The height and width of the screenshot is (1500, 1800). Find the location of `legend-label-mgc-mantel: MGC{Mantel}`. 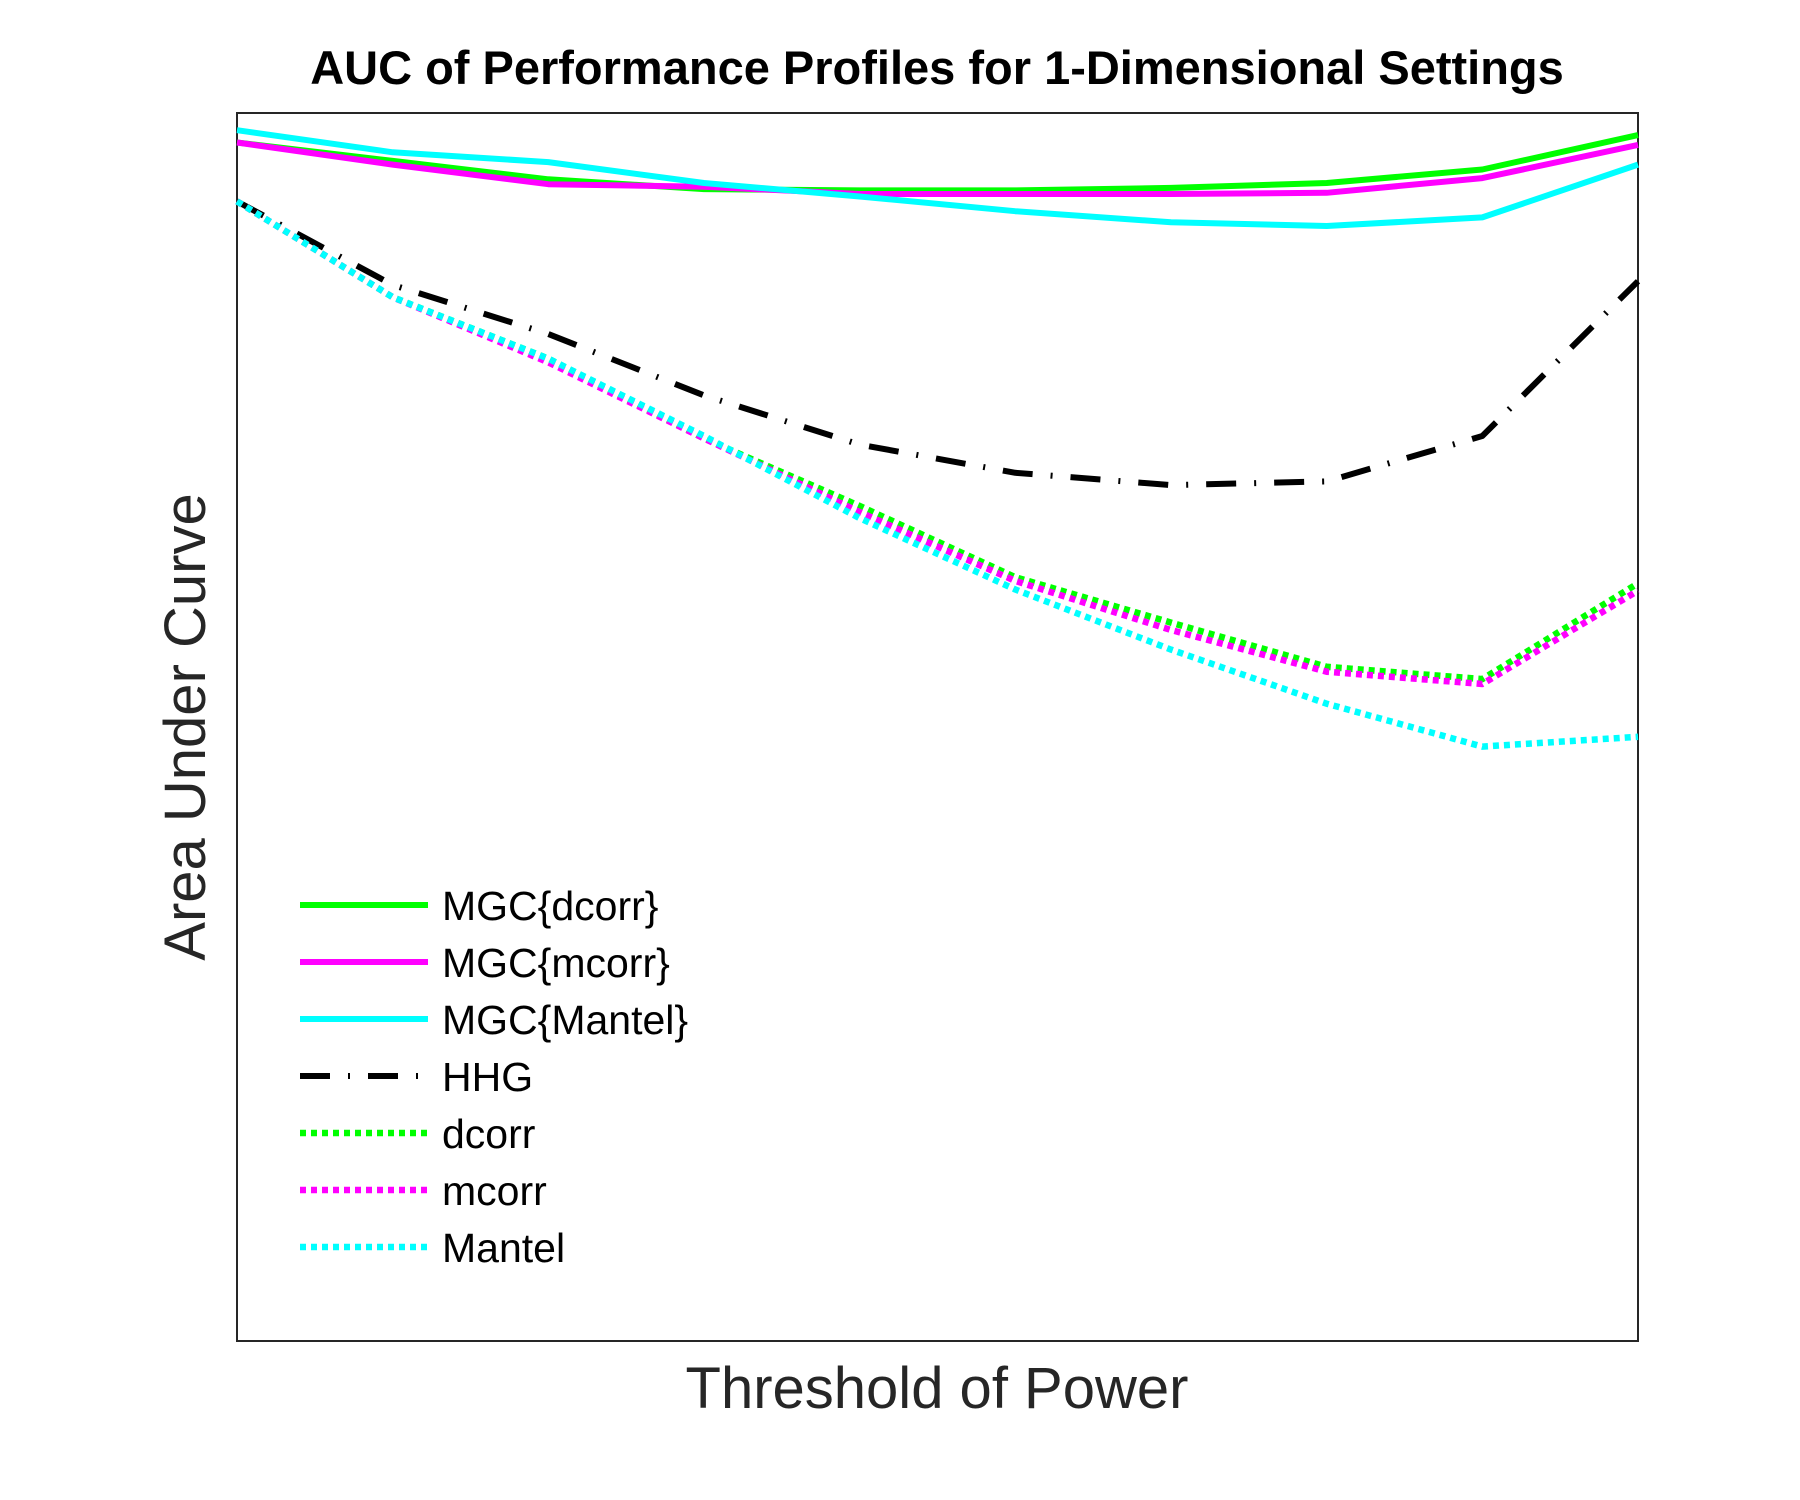

legend-label-mgc-mantel: MGC{Mantel} is located at coordinates (565, 1020).